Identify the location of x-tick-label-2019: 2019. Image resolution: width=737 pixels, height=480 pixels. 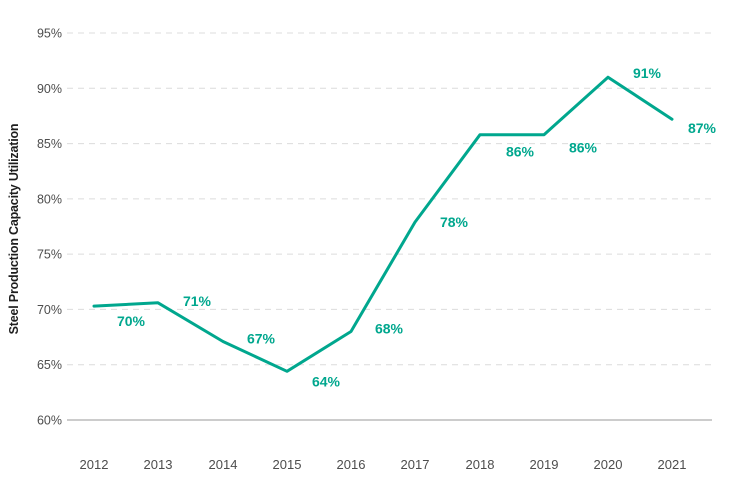
(544, 464).